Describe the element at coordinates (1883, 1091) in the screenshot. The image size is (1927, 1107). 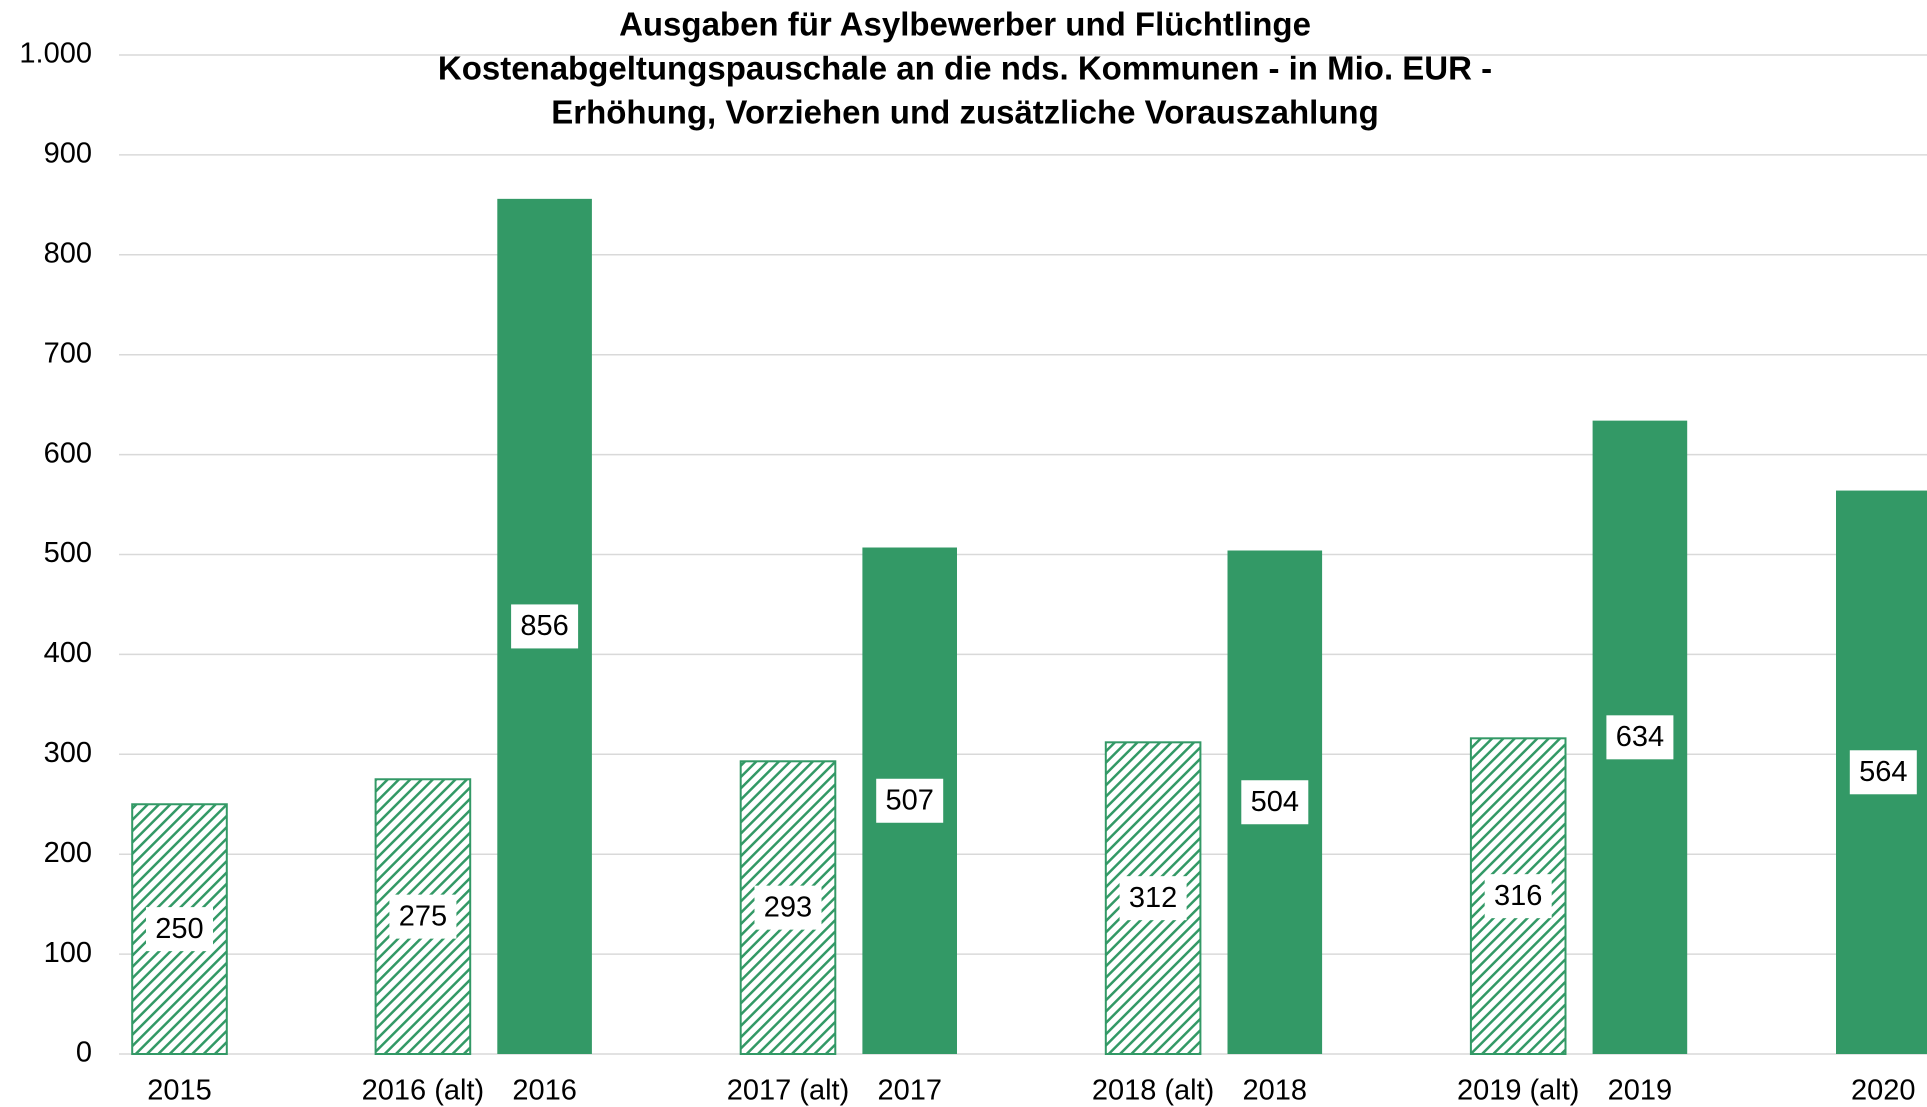
I see `x-tick-label: 2020` at that location.